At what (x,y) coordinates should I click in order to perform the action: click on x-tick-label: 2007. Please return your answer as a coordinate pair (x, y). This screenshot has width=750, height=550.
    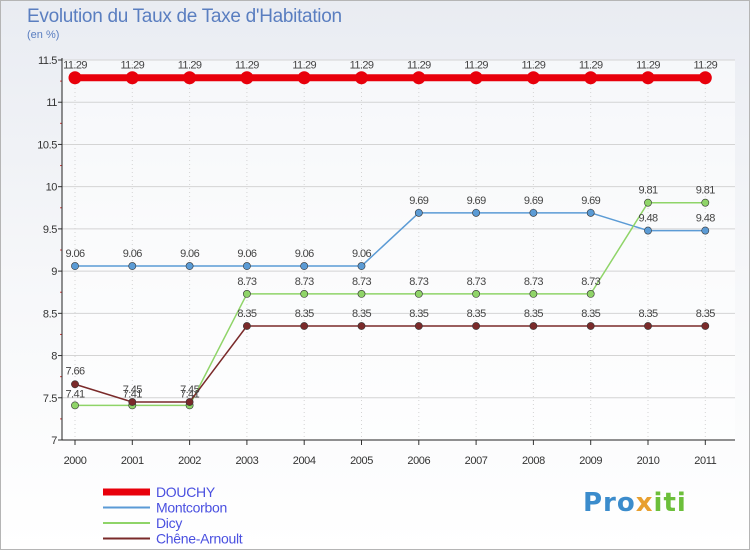
    Looking at the image, I should click on (476, 461).